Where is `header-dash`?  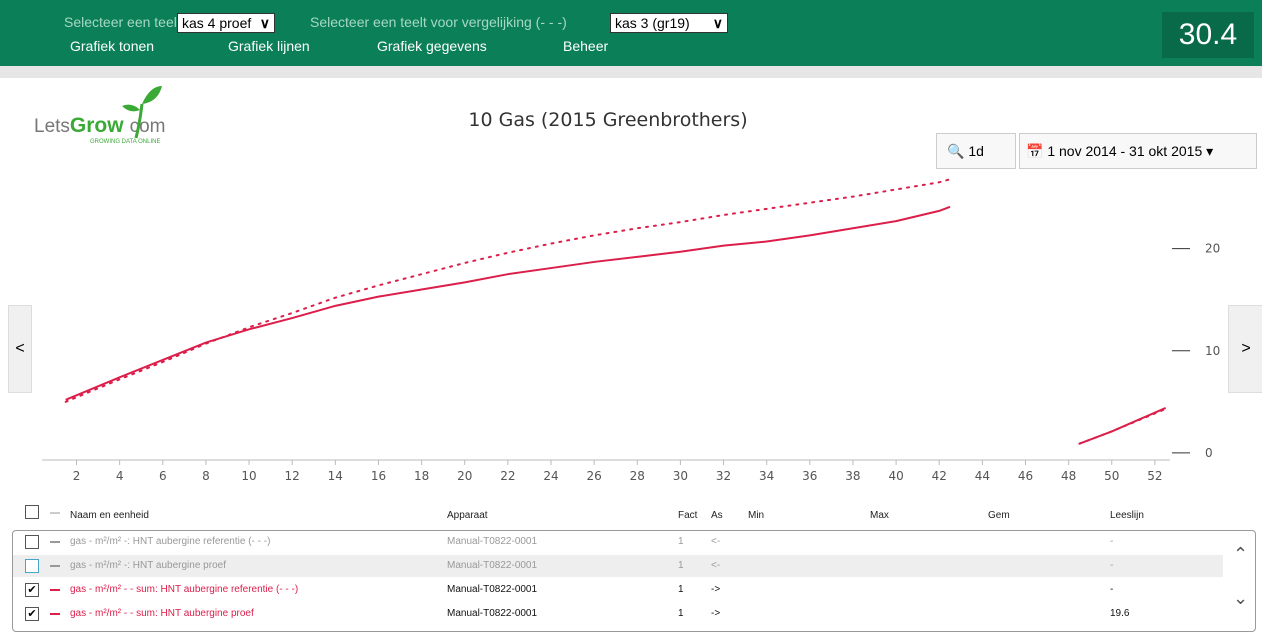
header-dash is located at coordinates (55, 513).